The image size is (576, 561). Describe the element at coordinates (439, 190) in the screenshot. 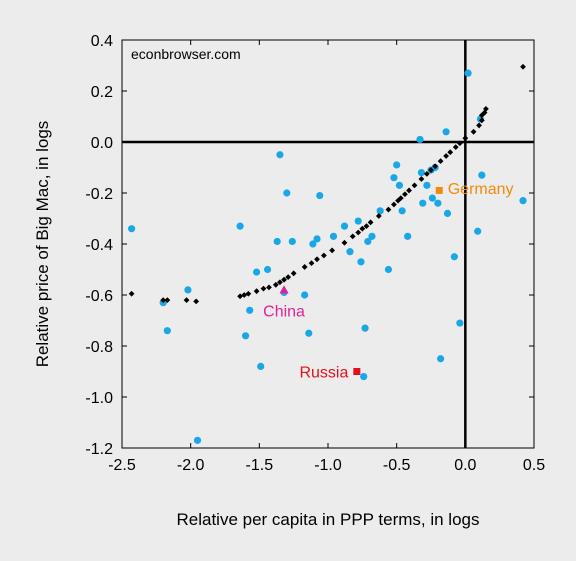

I see `germany-marker` at that location.